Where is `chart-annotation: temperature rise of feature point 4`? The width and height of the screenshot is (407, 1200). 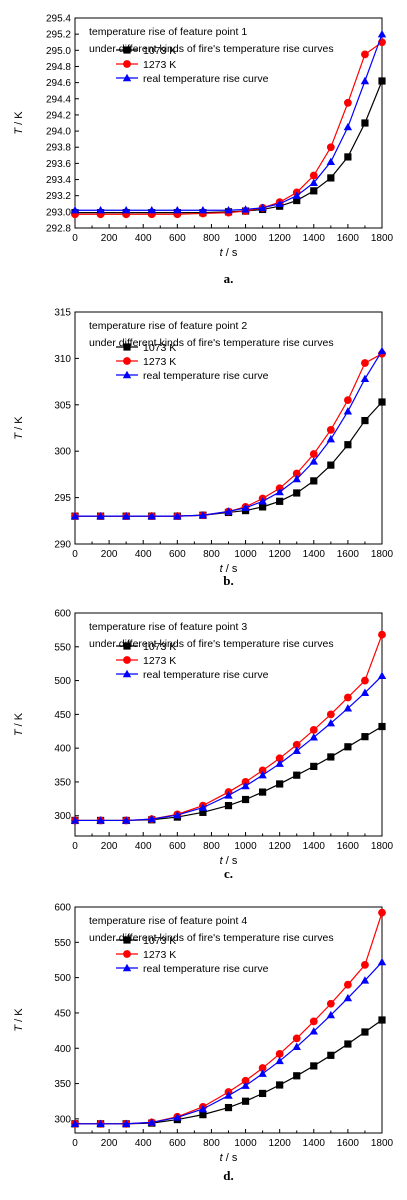
chart-annotation: temperature rise of feature point 4 is located at coordinates (168, 921).